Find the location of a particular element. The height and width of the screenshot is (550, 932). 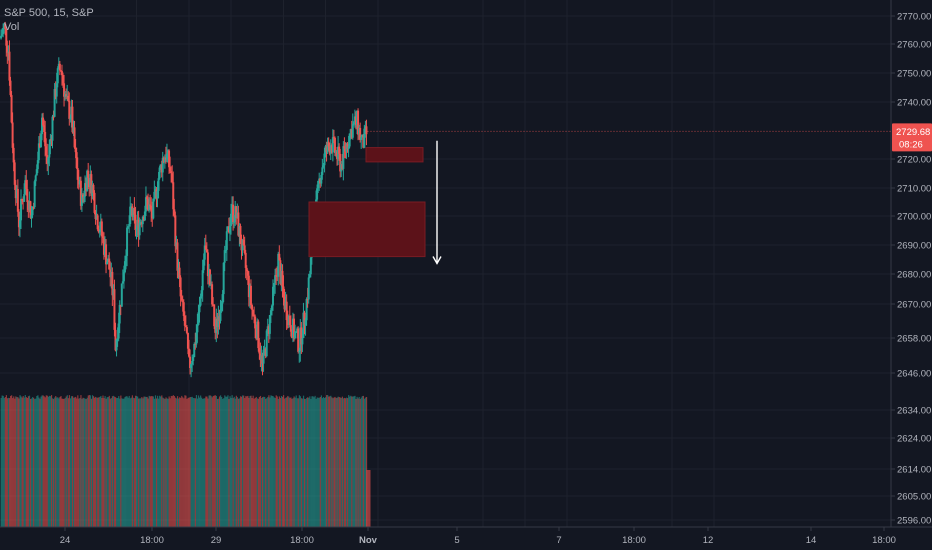

time-tick-label: 5 is located at coordinates (456, 540).